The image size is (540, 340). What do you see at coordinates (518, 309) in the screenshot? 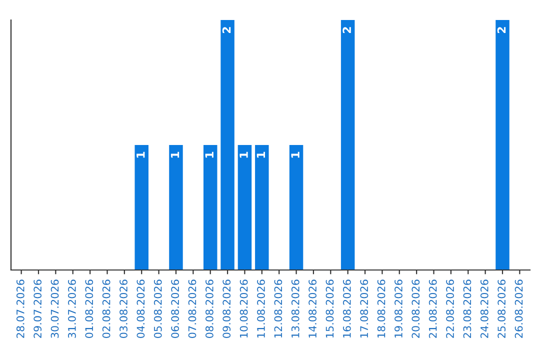
I see `x-tick-label: 26.08.2026` at bounding box center [518, 309].